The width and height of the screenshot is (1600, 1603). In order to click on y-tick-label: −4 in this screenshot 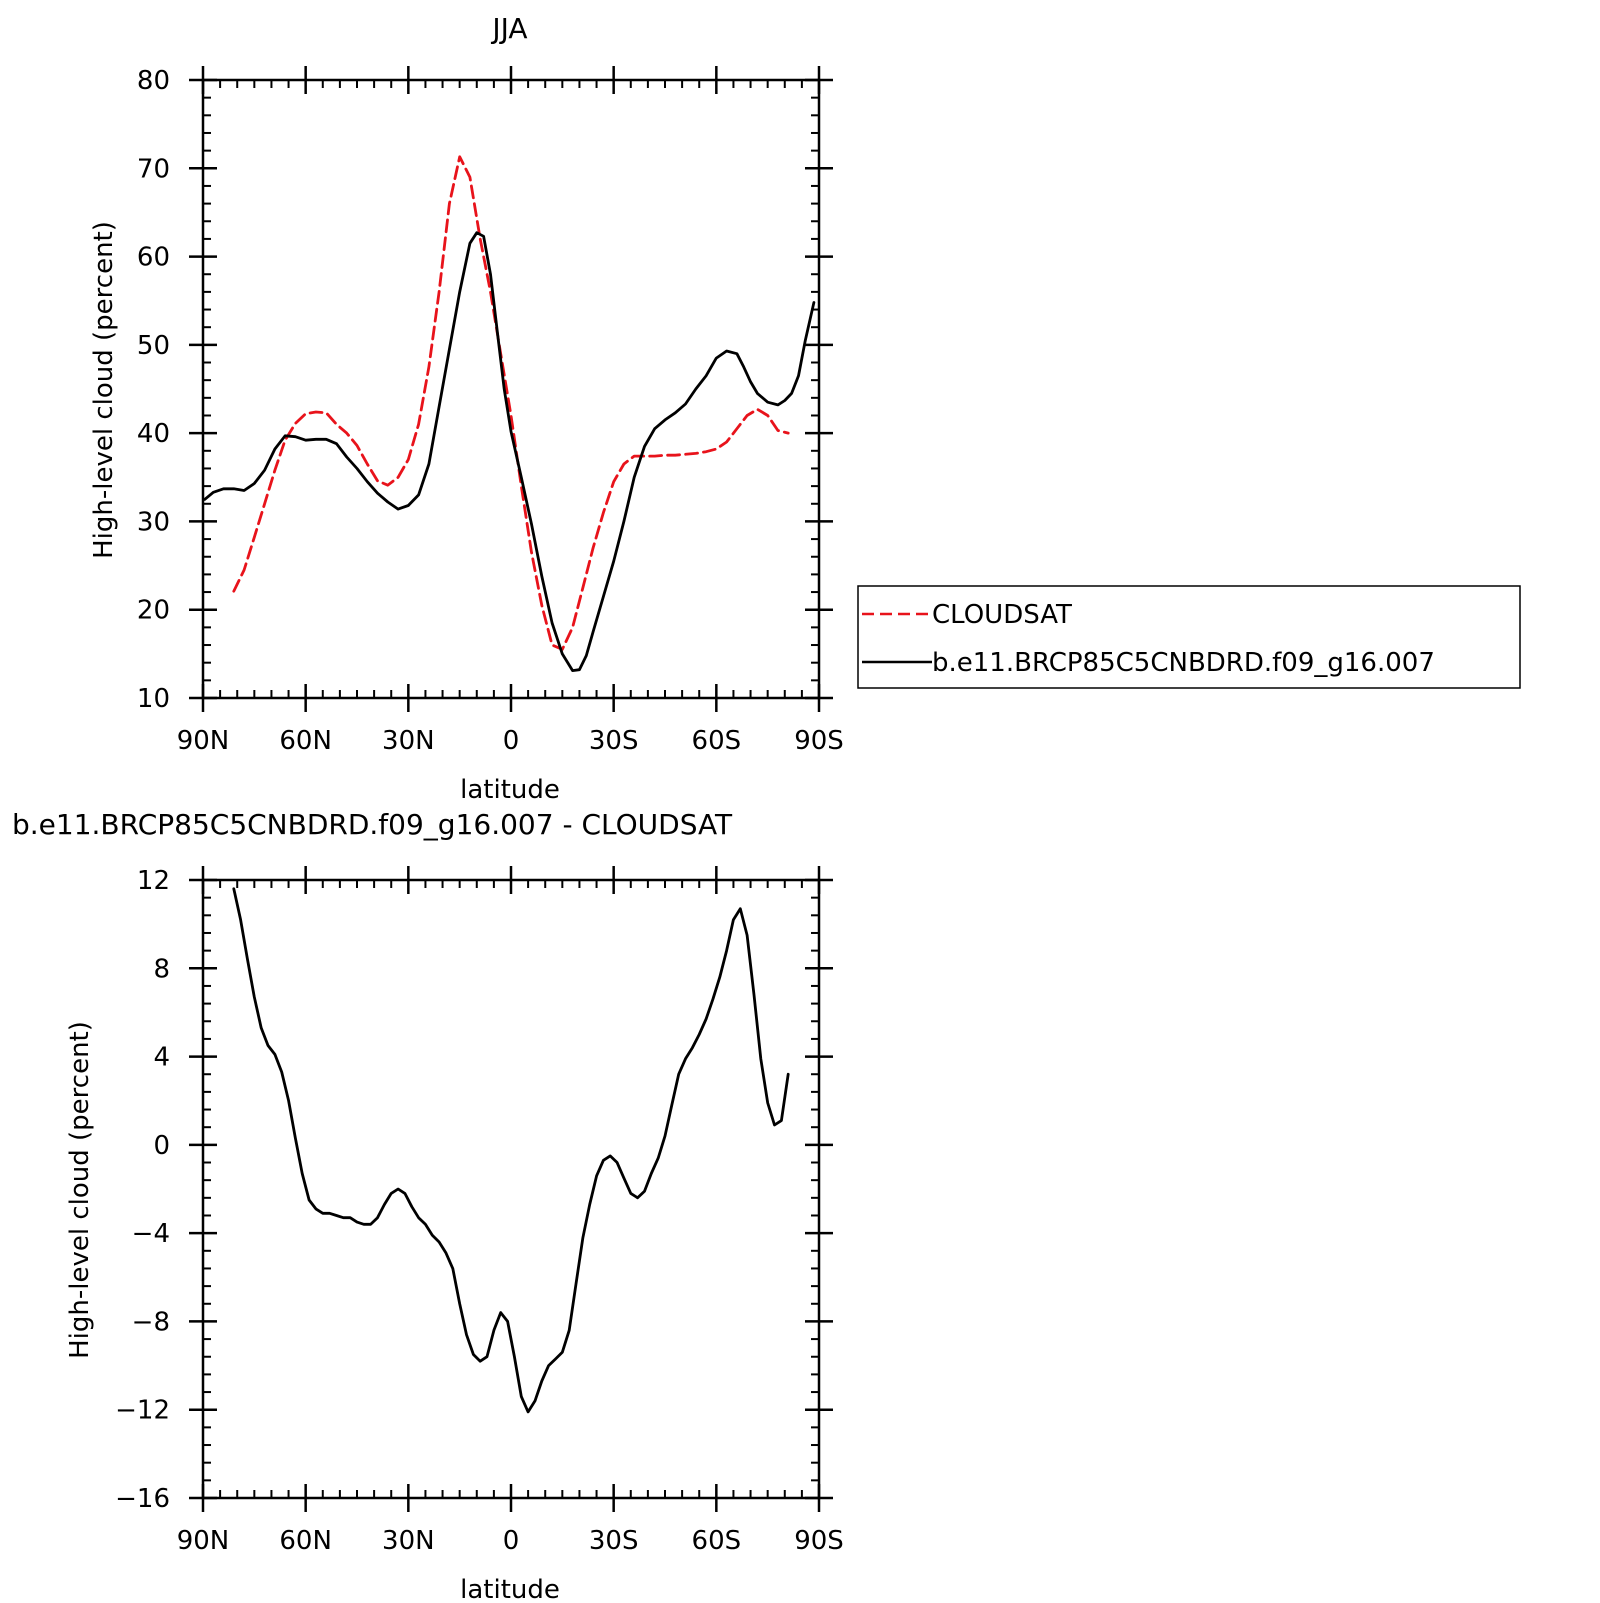, I will do `click(151, 1234)`.